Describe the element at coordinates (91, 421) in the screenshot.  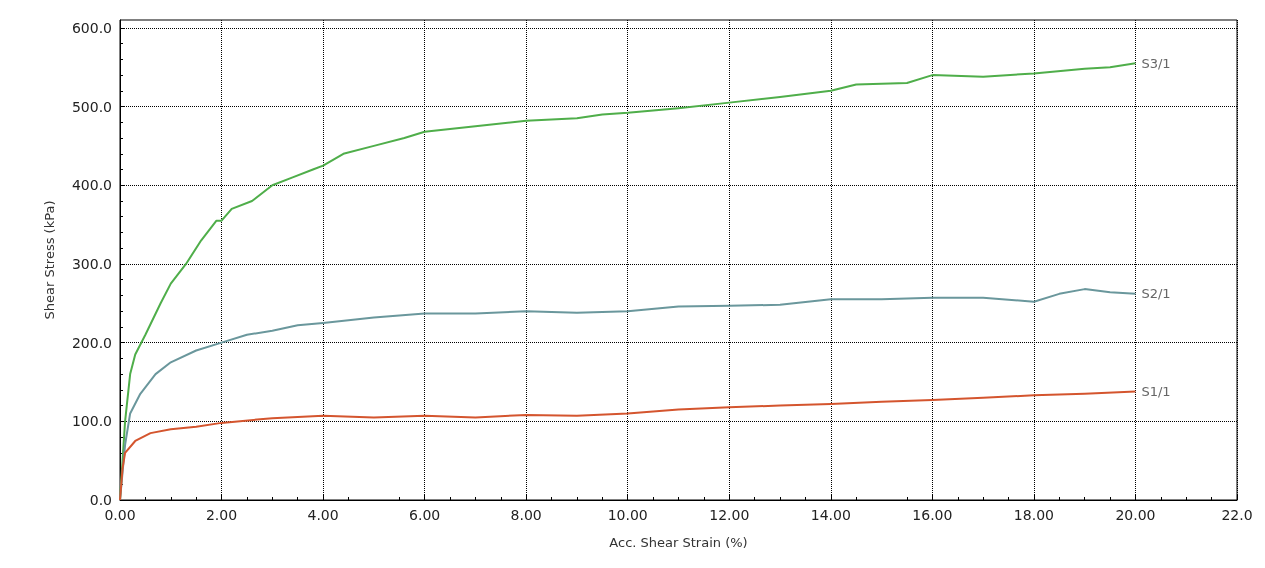
I see `y-tick-label: 100.0` at that location.